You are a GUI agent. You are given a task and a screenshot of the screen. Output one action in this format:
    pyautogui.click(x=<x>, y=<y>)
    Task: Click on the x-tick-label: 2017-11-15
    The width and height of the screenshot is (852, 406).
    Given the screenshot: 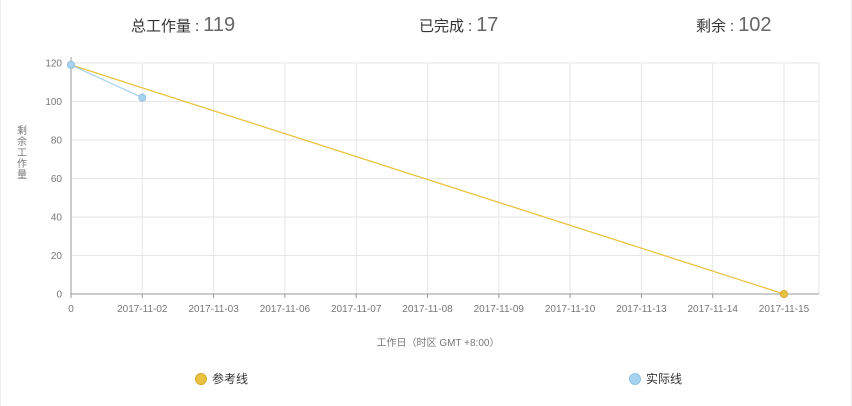 What is the action you would take?
    pyautogui.click(x=784, y=309)
    